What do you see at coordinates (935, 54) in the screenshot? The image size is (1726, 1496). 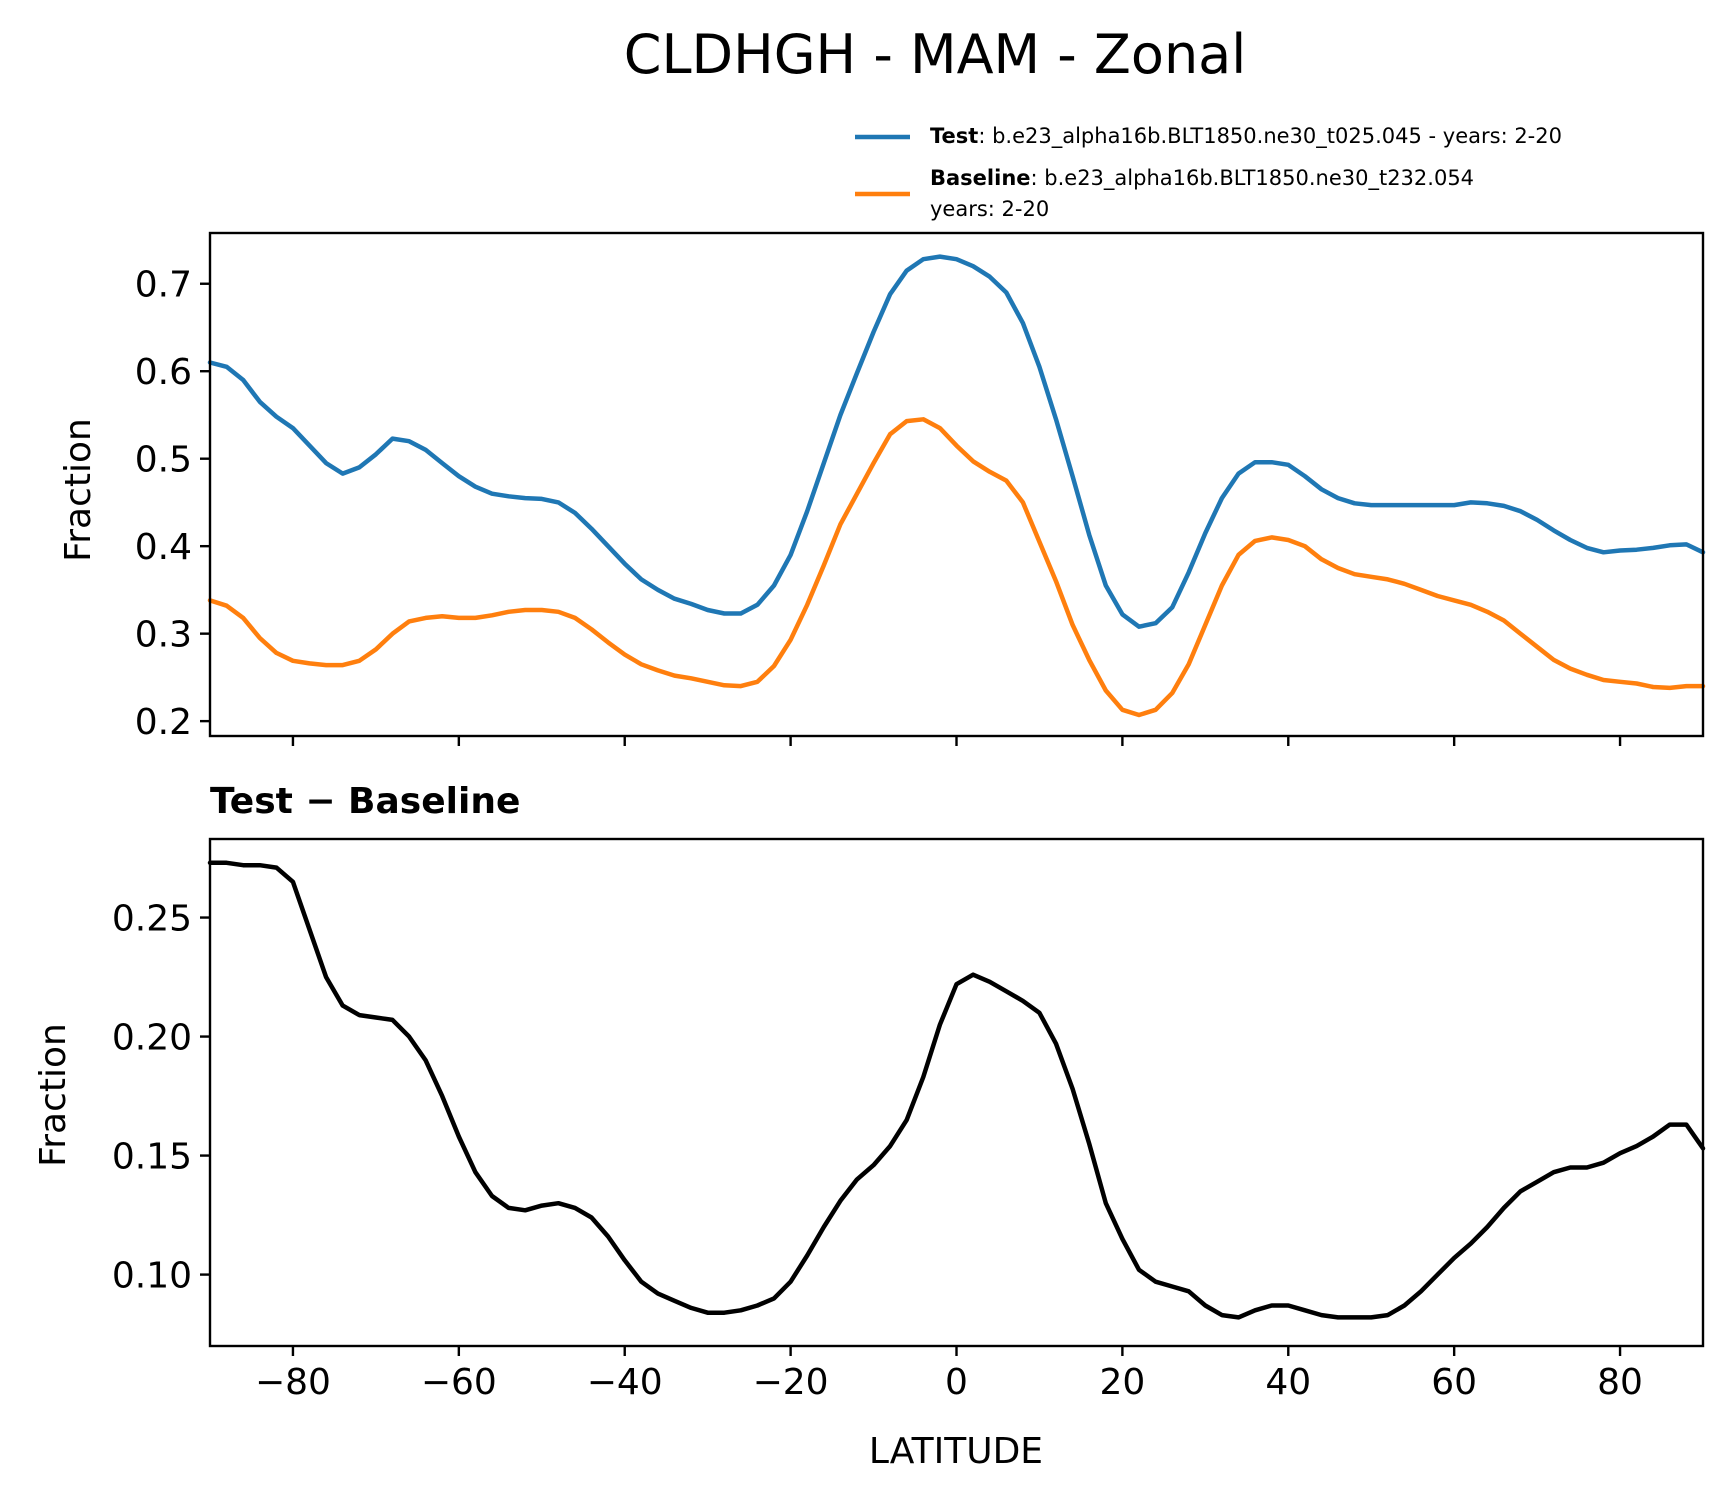 I see `figure-title: CLDHGH - MAM - Zonal` at bounding box center [935, 54].